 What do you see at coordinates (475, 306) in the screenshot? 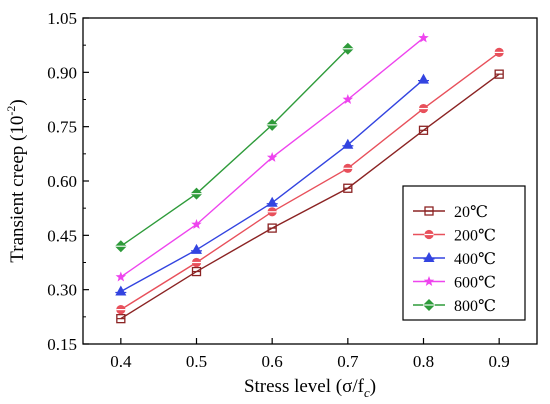
I see `legend-label: 800℃` at bounding box center [475, 306].